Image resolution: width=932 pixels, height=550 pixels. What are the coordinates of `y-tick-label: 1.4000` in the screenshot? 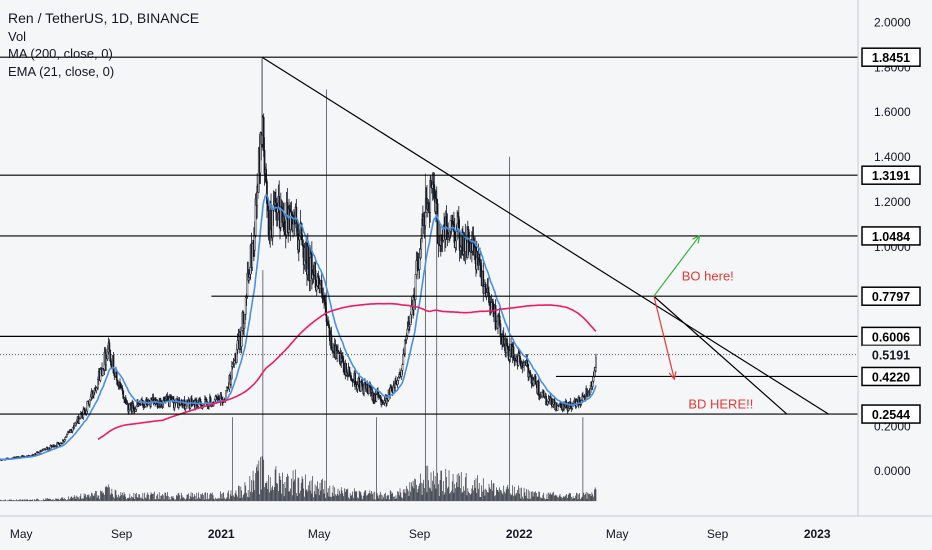 It's located at (892, 157).